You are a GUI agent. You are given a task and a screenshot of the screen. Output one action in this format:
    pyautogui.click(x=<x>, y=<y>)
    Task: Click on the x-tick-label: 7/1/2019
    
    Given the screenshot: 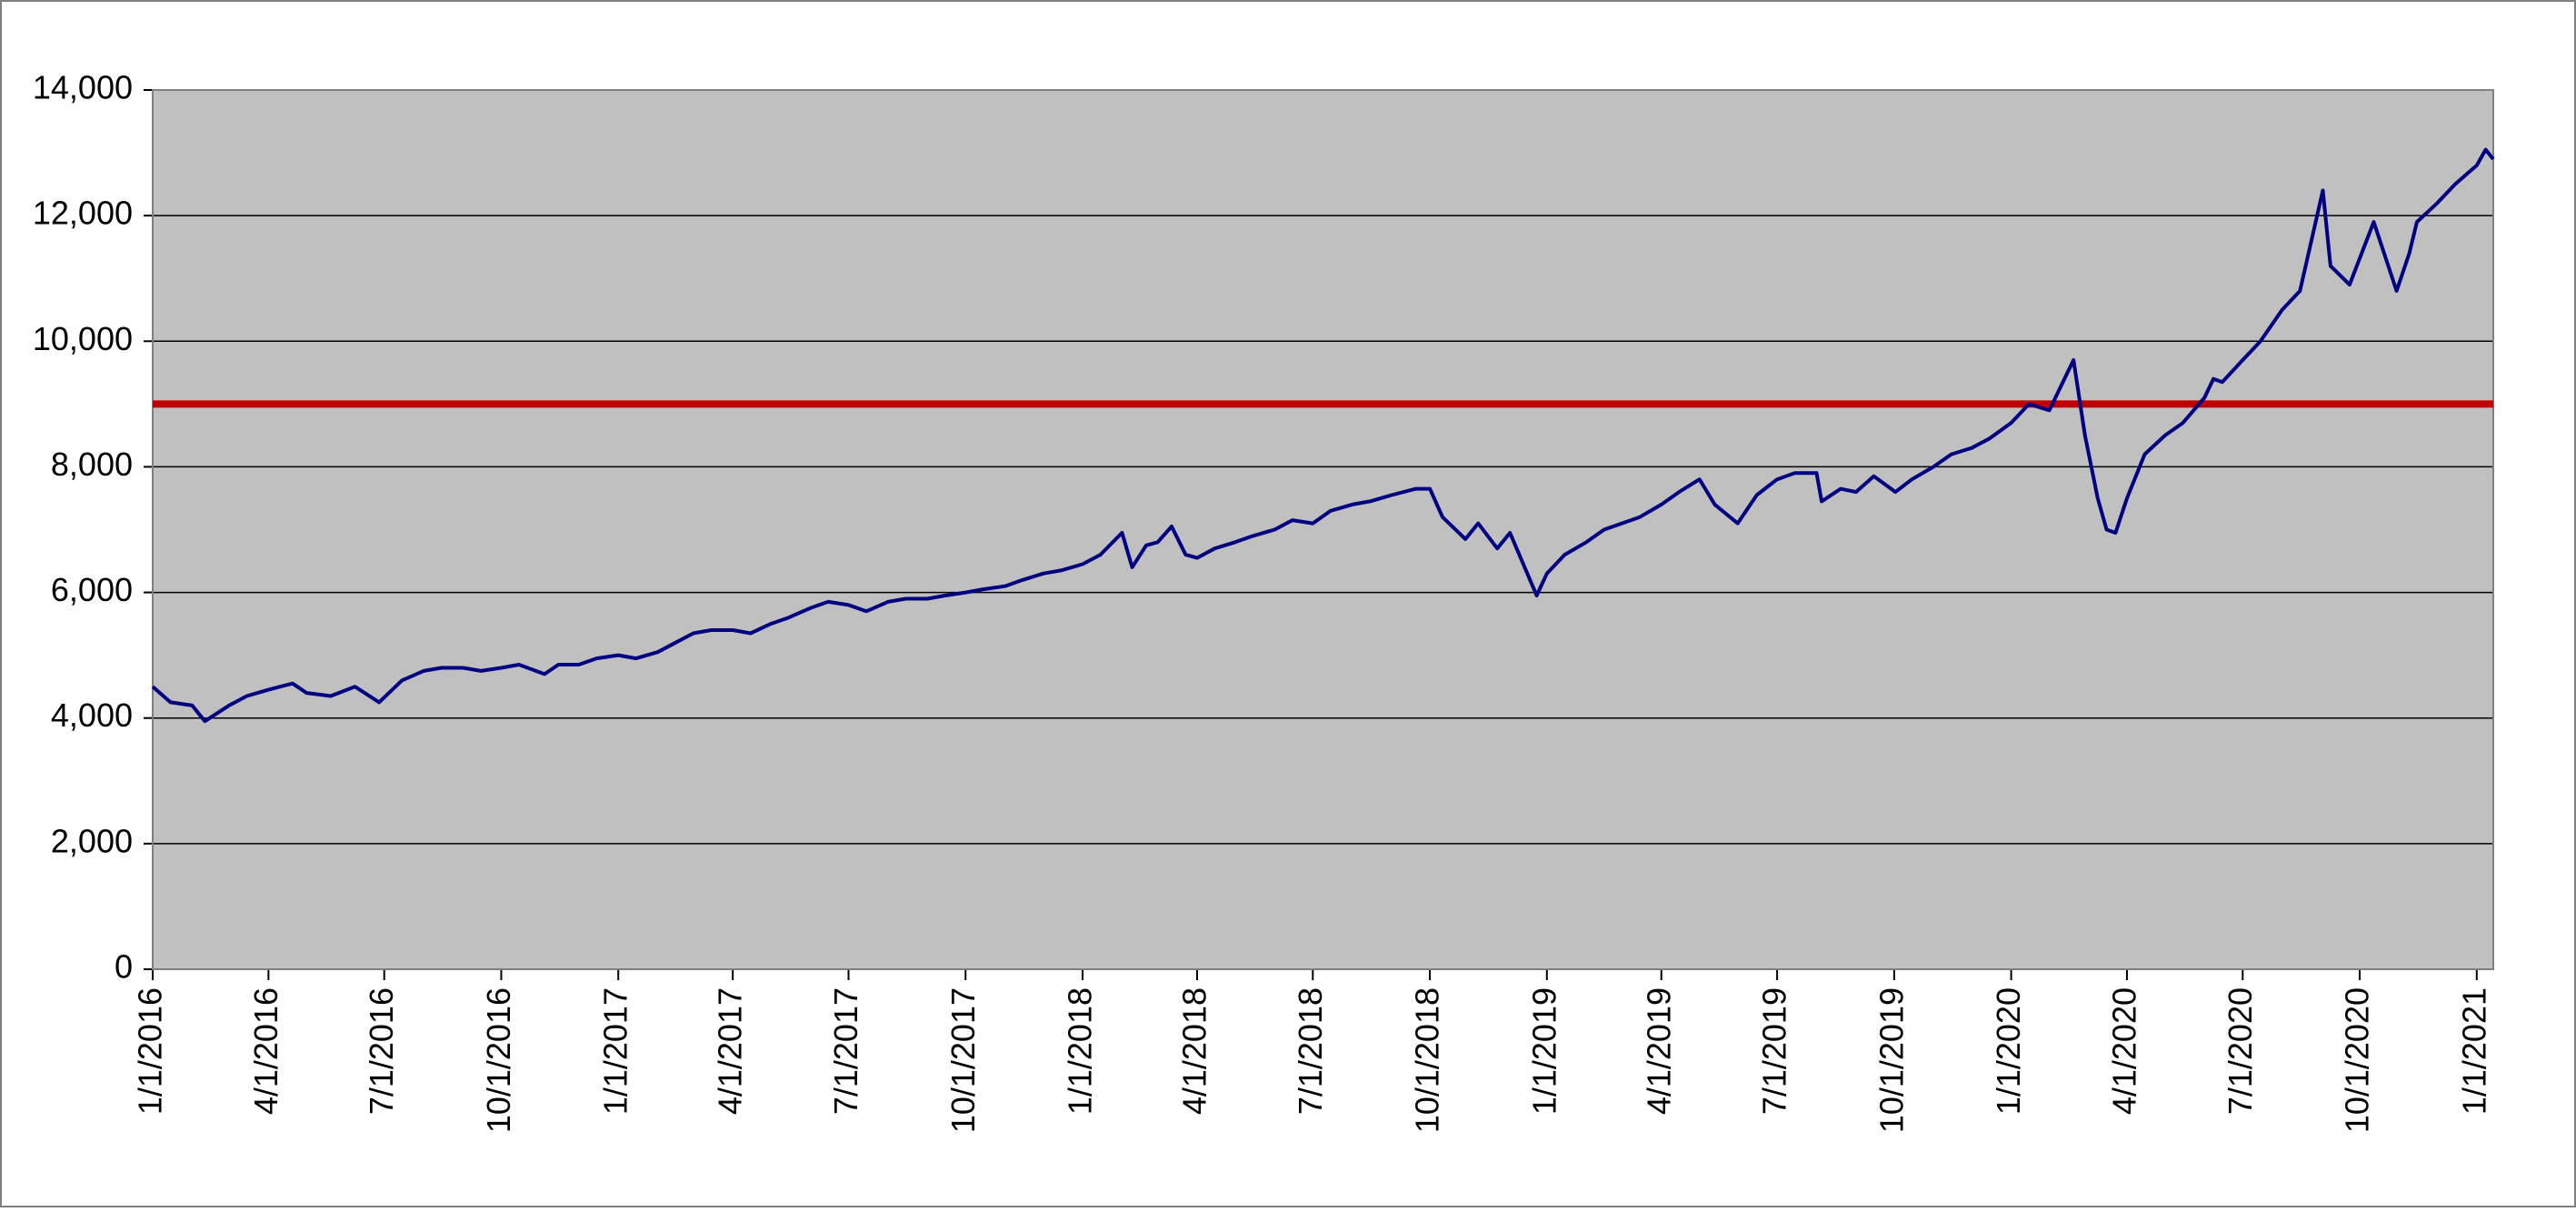 What is the action you would take?
    pyautogui.click(x=1774, y=1051)
    